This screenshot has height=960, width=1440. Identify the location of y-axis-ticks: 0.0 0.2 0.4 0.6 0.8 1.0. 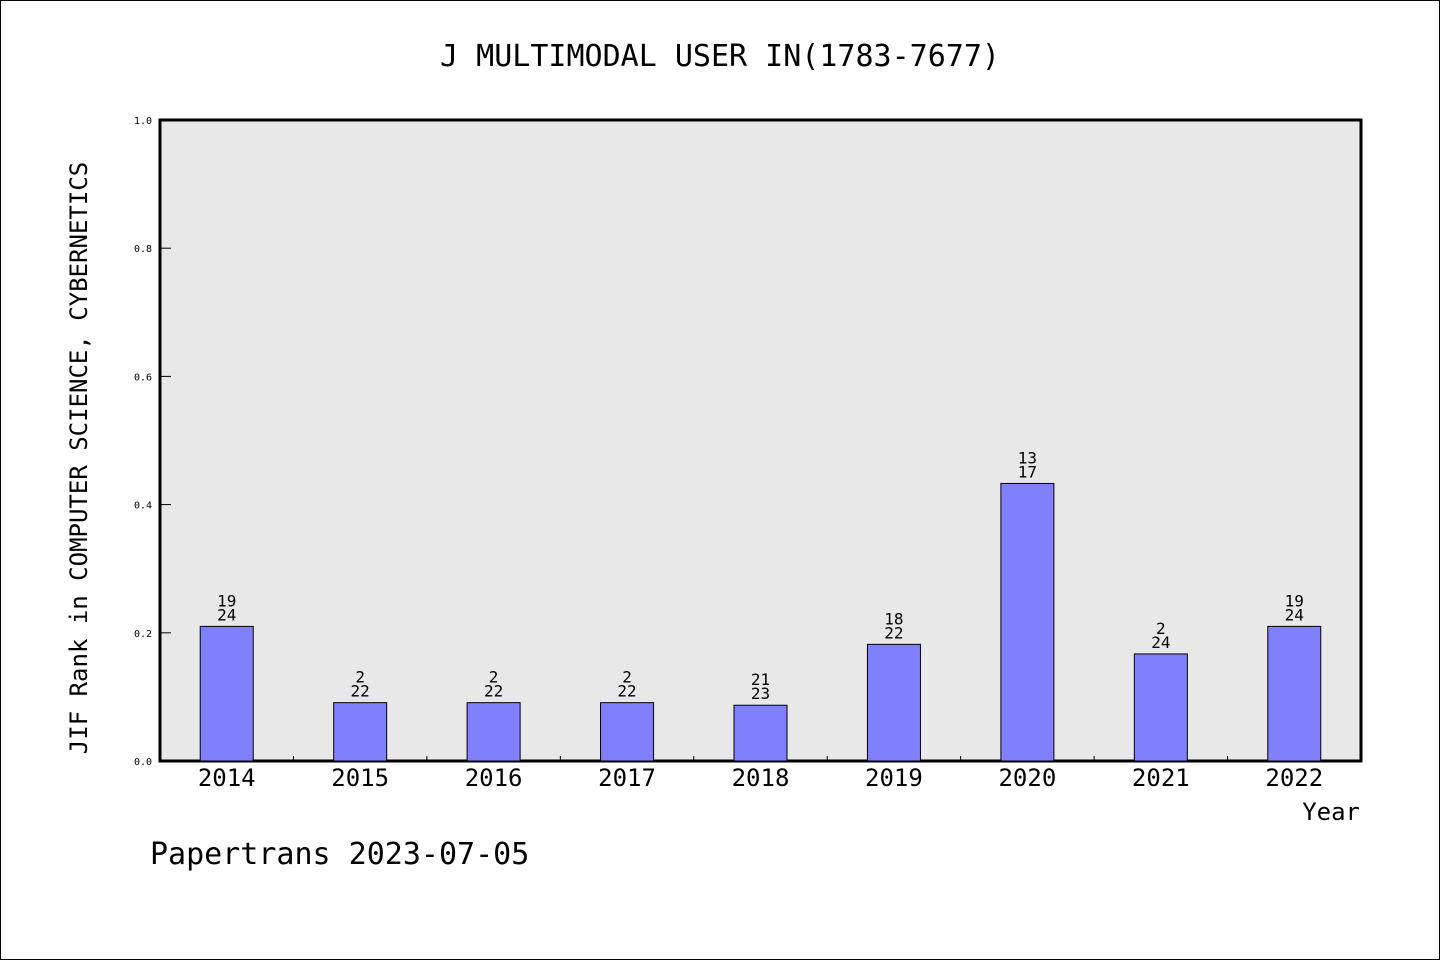
(152, 442).